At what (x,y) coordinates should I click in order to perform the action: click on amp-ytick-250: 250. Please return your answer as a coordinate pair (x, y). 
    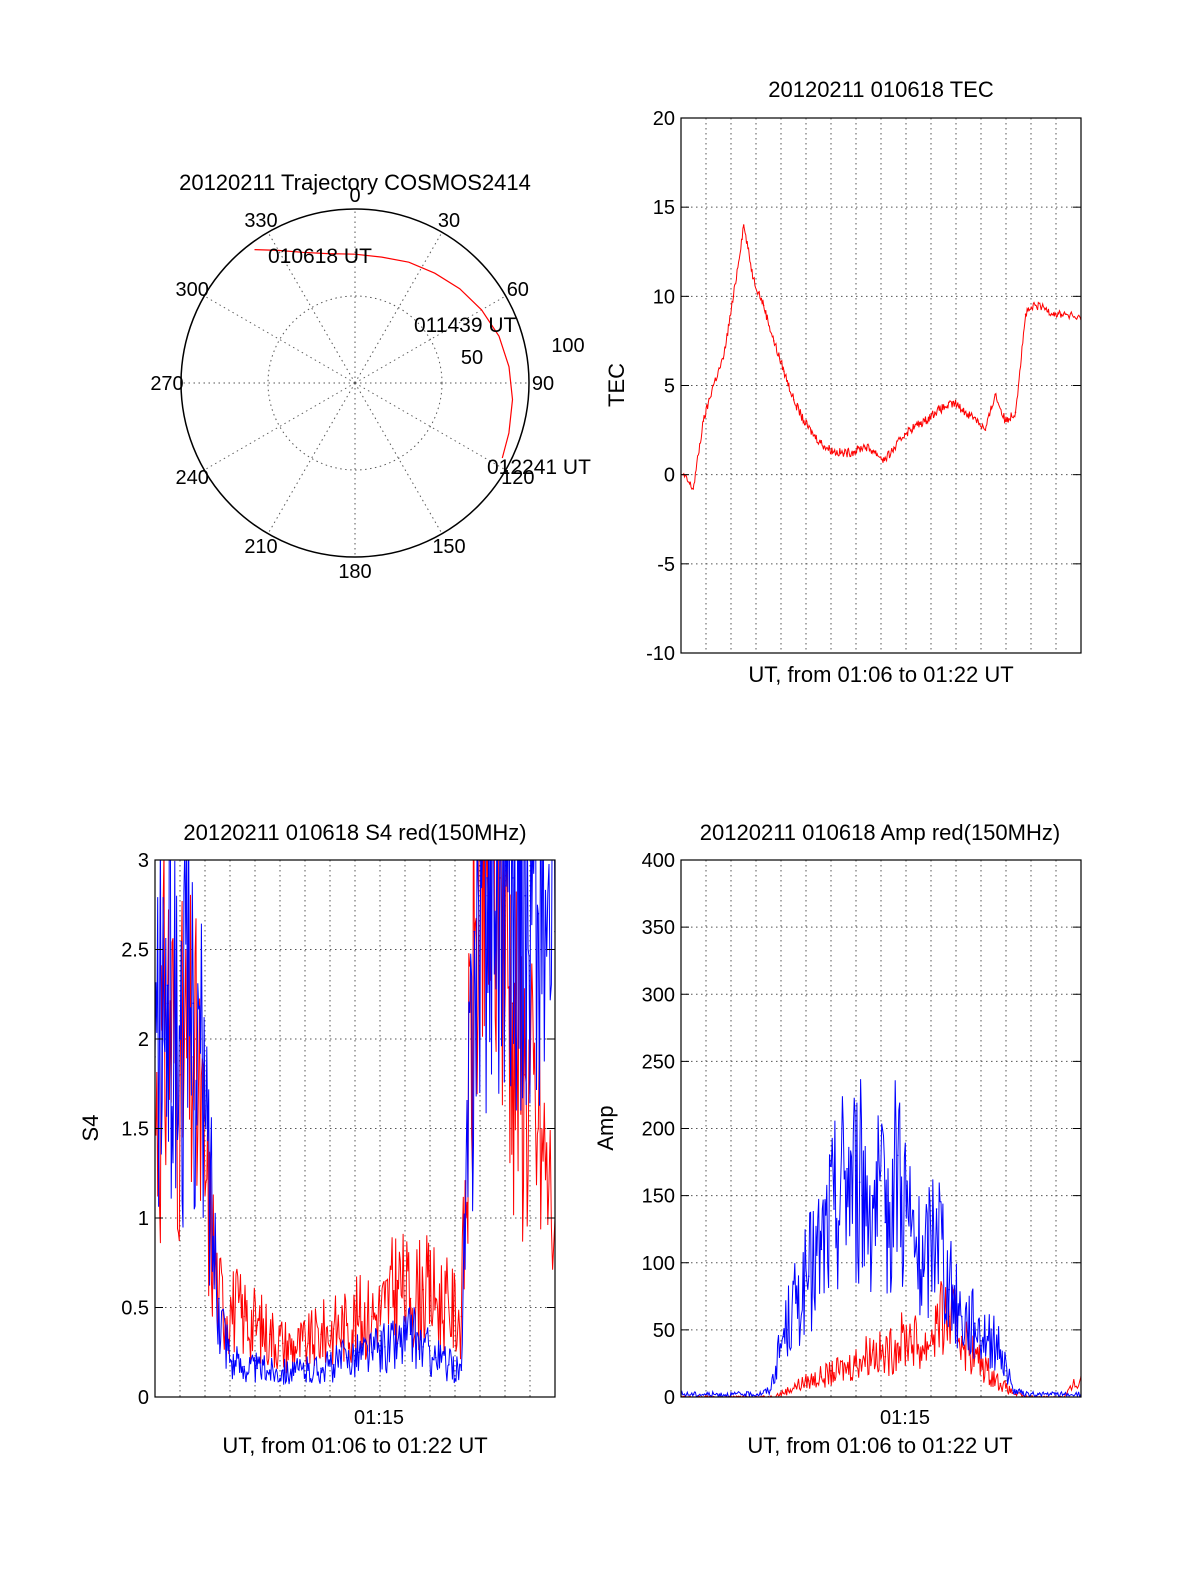
    Looking at the image, I should click on (658, 1062).